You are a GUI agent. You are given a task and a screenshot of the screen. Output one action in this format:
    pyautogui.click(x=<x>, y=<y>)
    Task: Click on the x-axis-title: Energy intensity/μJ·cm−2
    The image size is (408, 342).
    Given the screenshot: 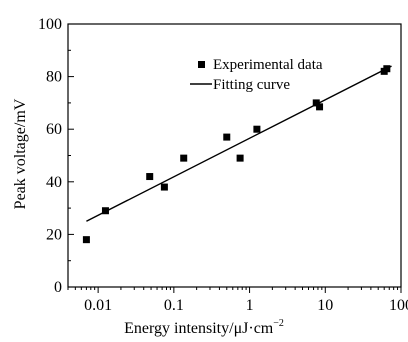 What is the action you would take?
    pyautogui.click(x=204, y=327)
    